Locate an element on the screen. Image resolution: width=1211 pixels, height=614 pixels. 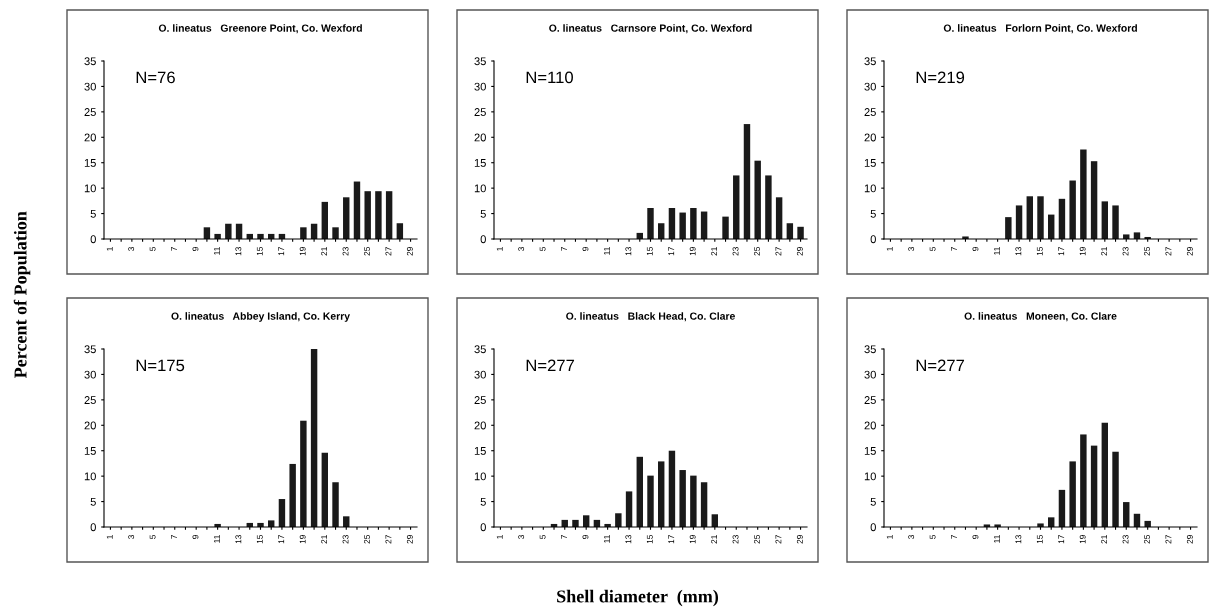
annotation: N=219 is located at coordinates (940, 77).